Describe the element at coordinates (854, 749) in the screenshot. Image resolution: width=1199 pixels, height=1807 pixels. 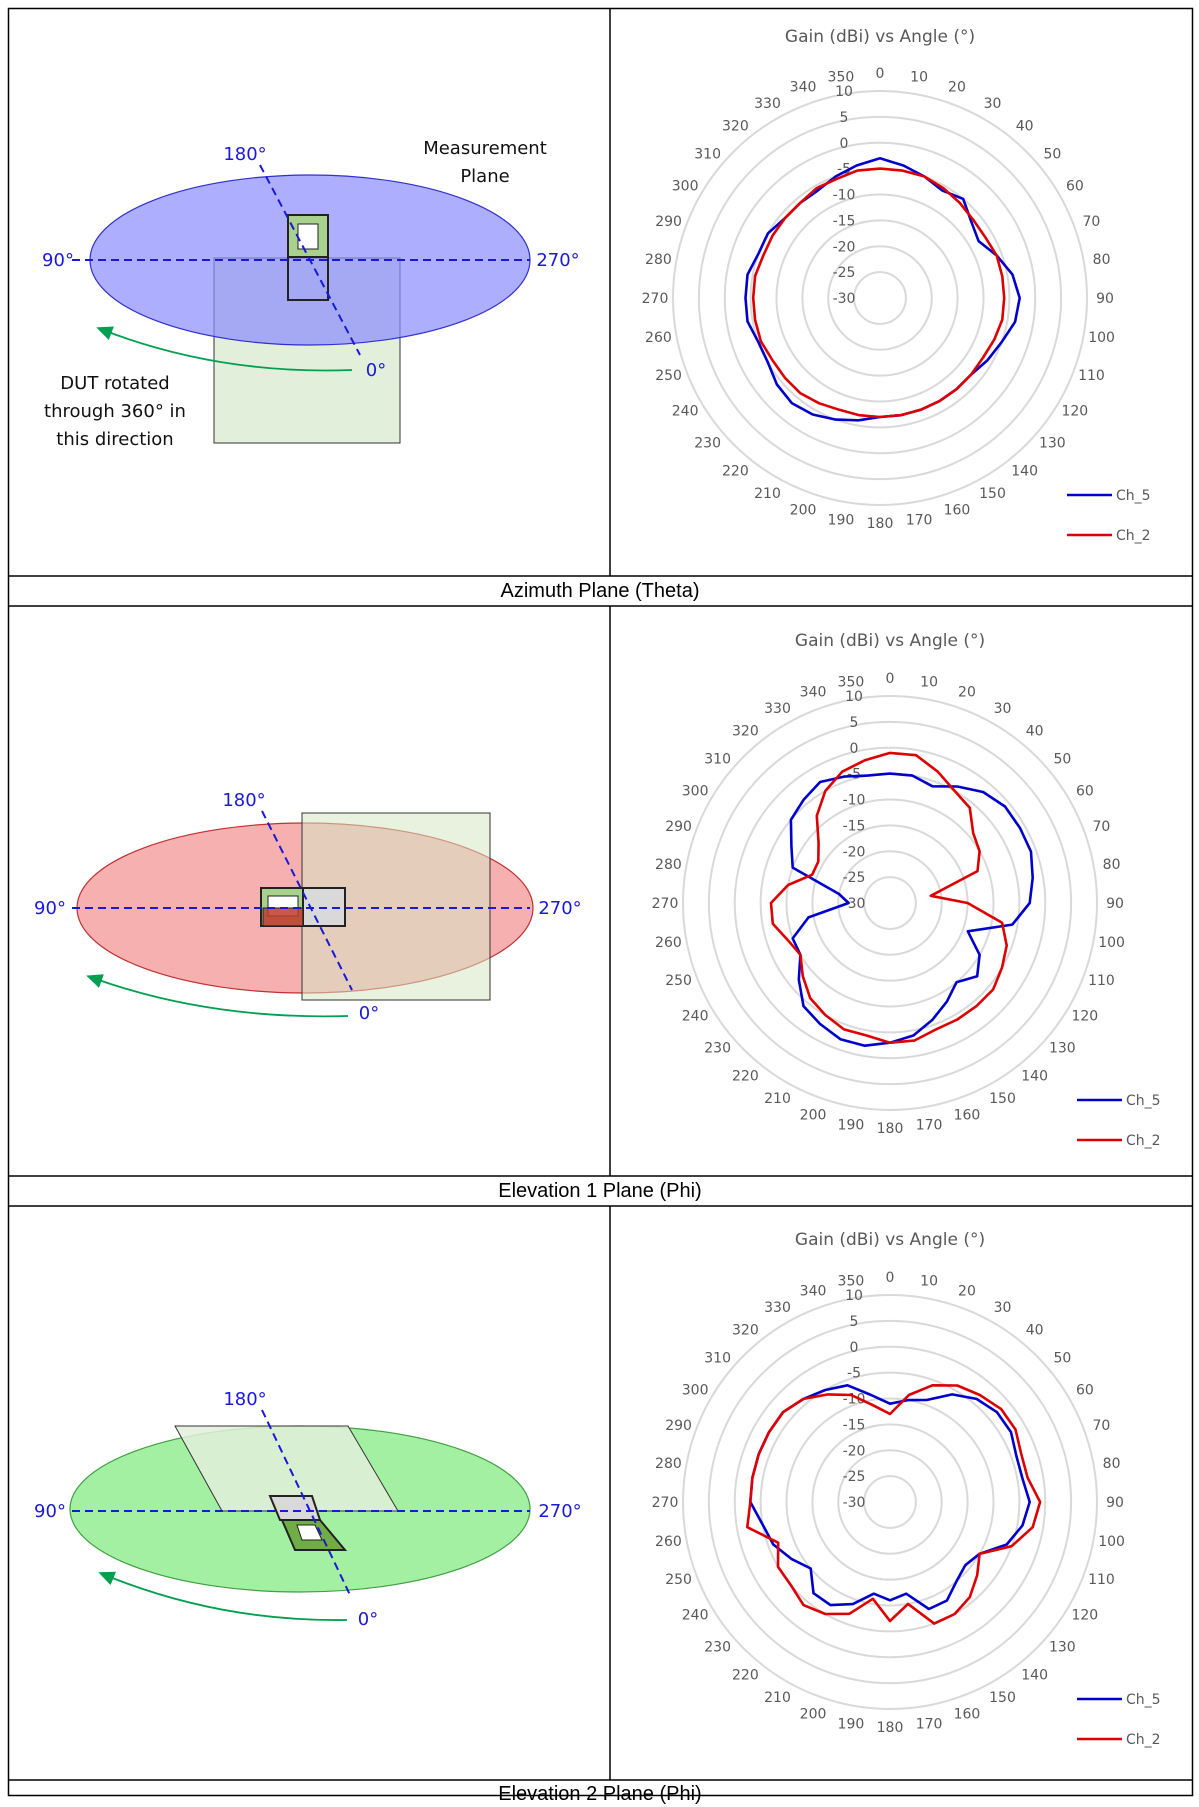
I see `radial-tick-label: 0` at that location.